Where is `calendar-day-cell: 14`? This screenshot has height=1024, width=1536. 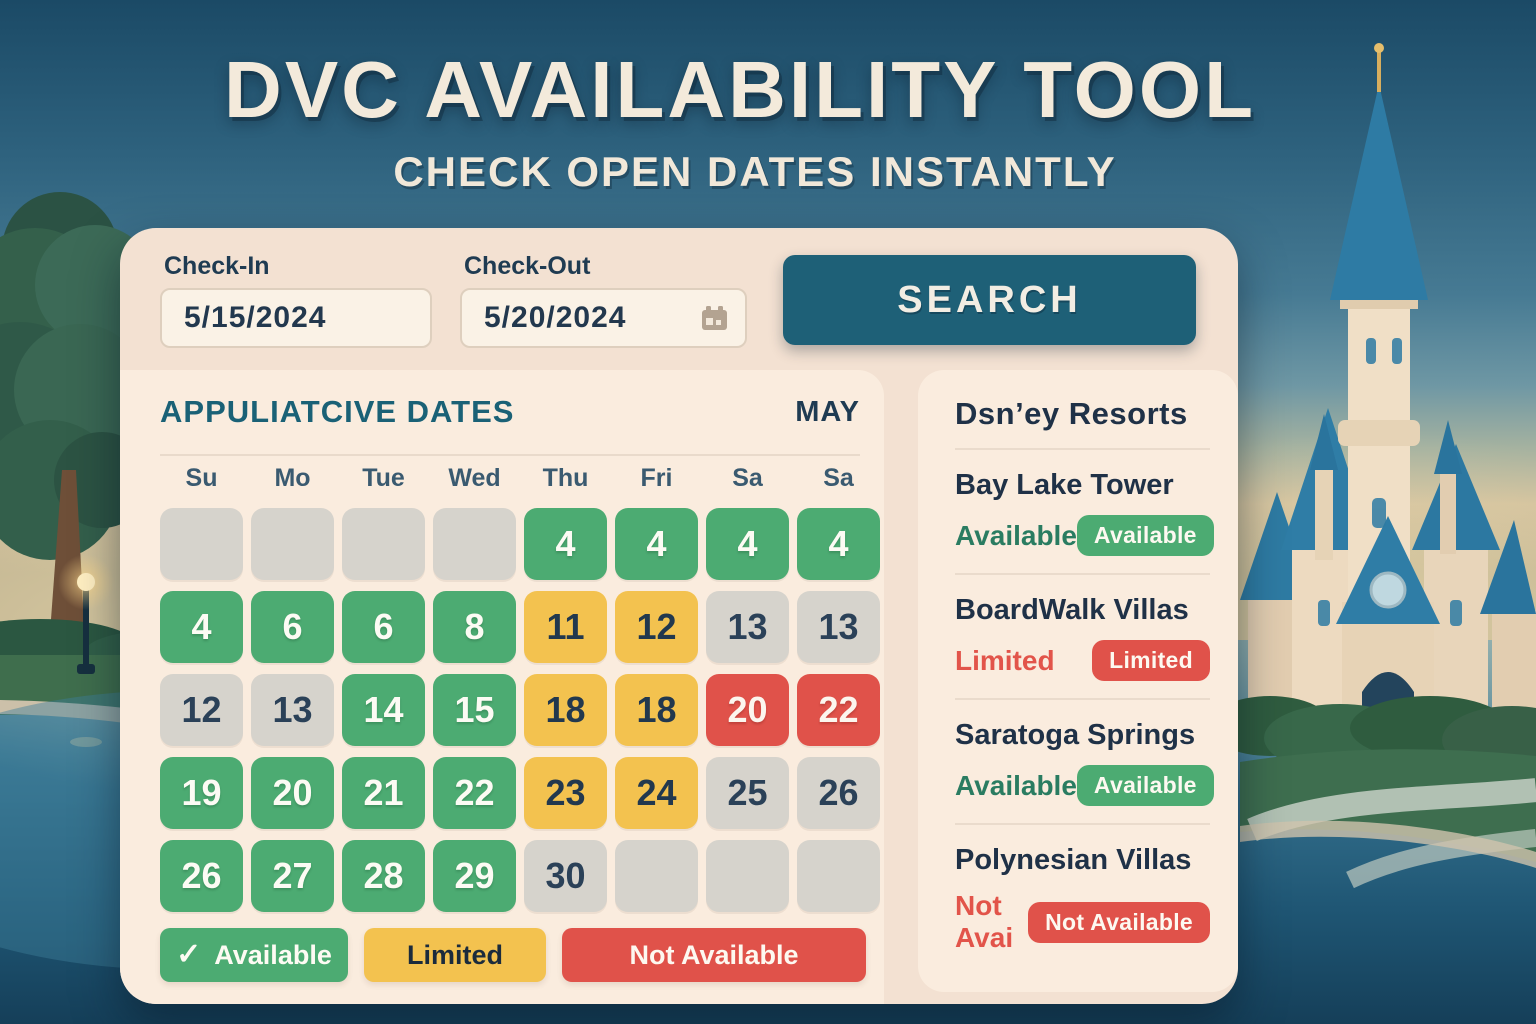
calendar-day-cell: 14 is located at coordinates (383, 710).